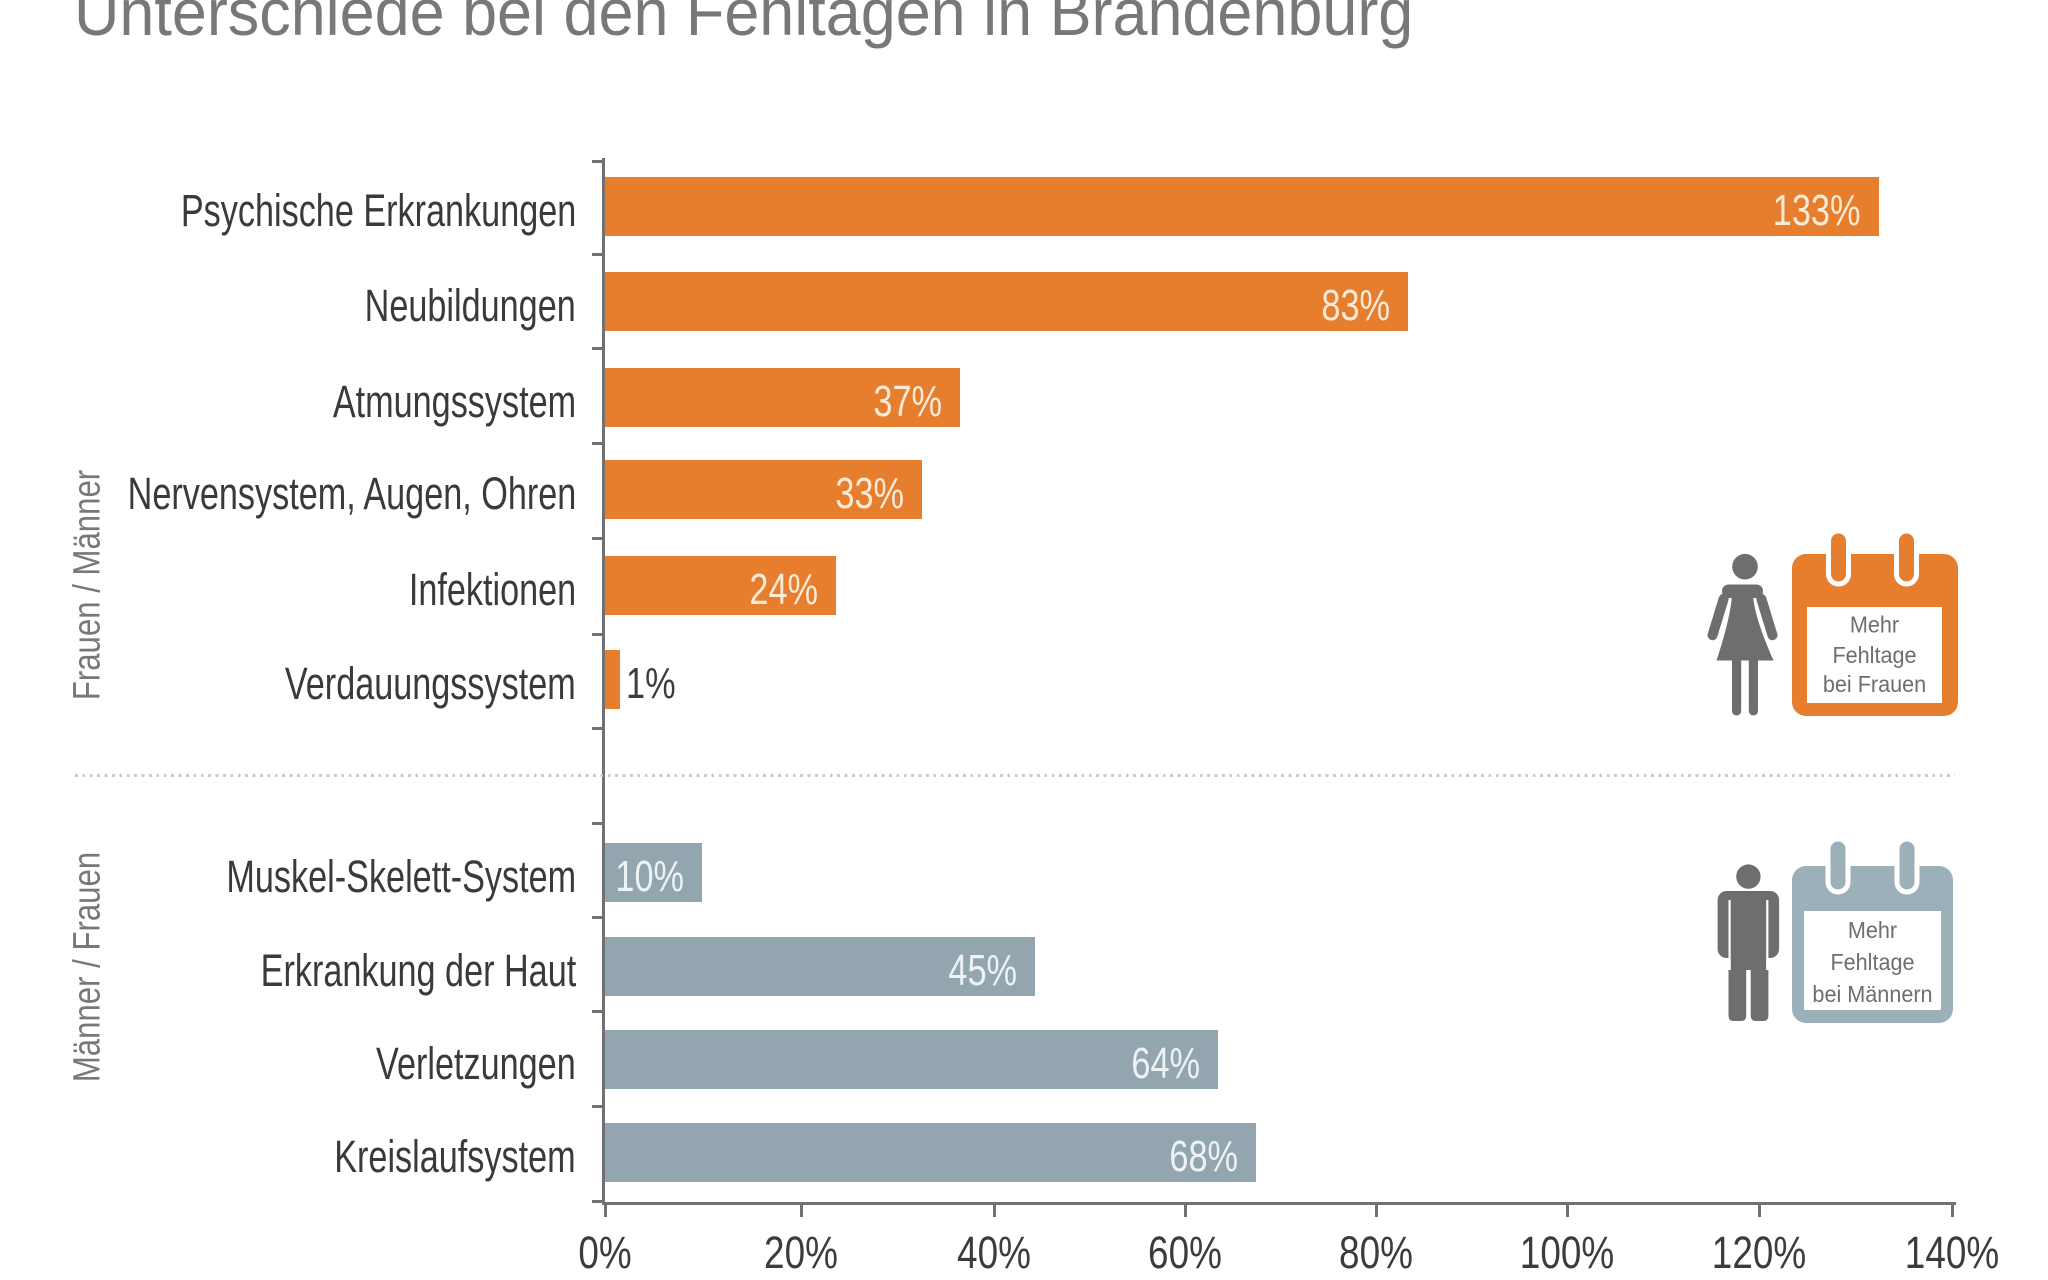 Image resolution: width=2048 pixels, height=1280 pixels. I want to click on svg-text: bei Männern, so click(1872, 994).